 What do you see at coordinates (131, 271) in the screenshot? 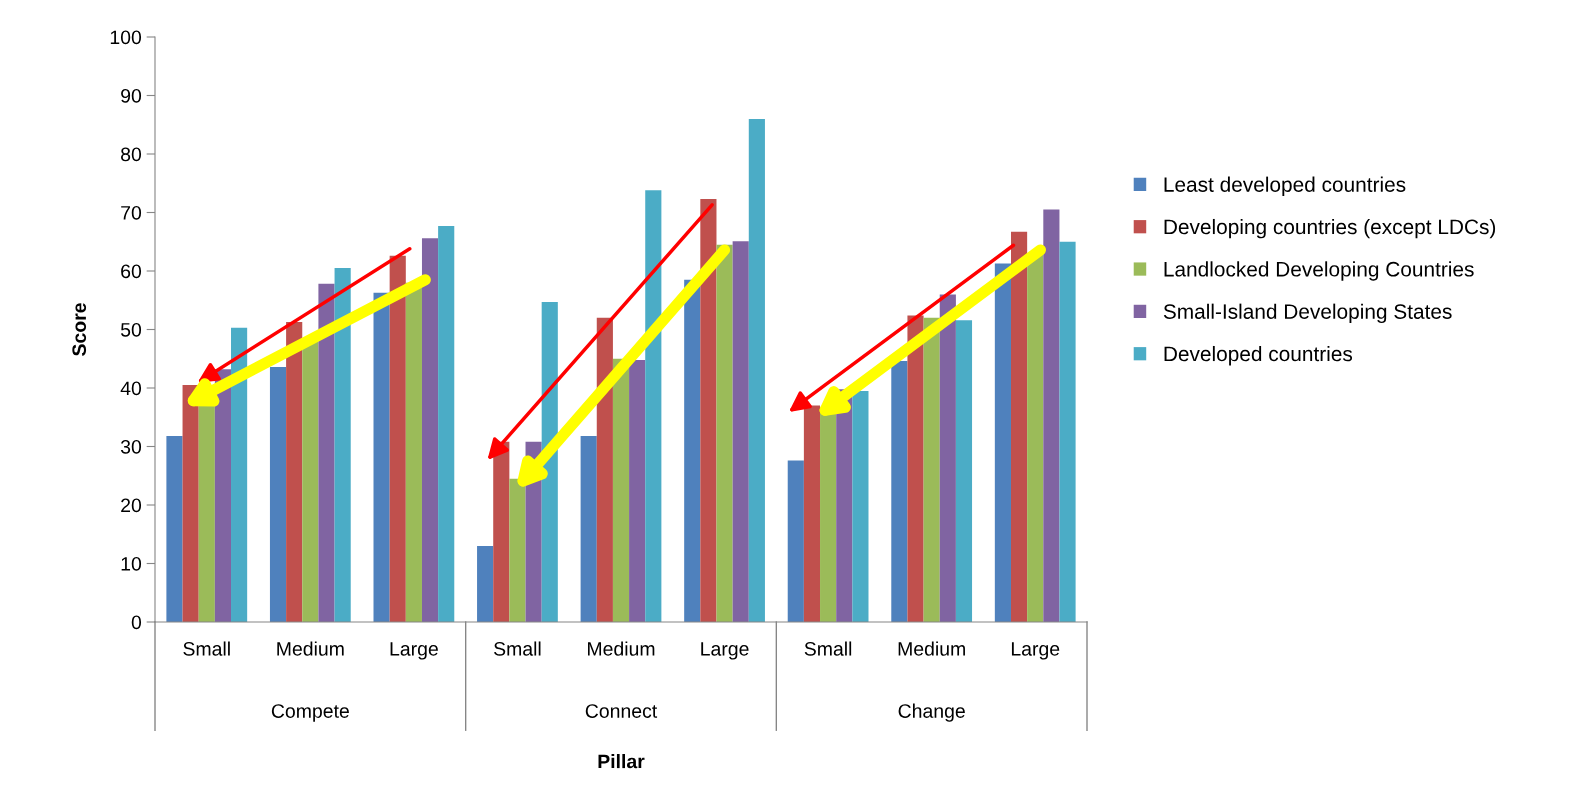
I see `y-tick-label: 60` at bounding box center [131, 271].